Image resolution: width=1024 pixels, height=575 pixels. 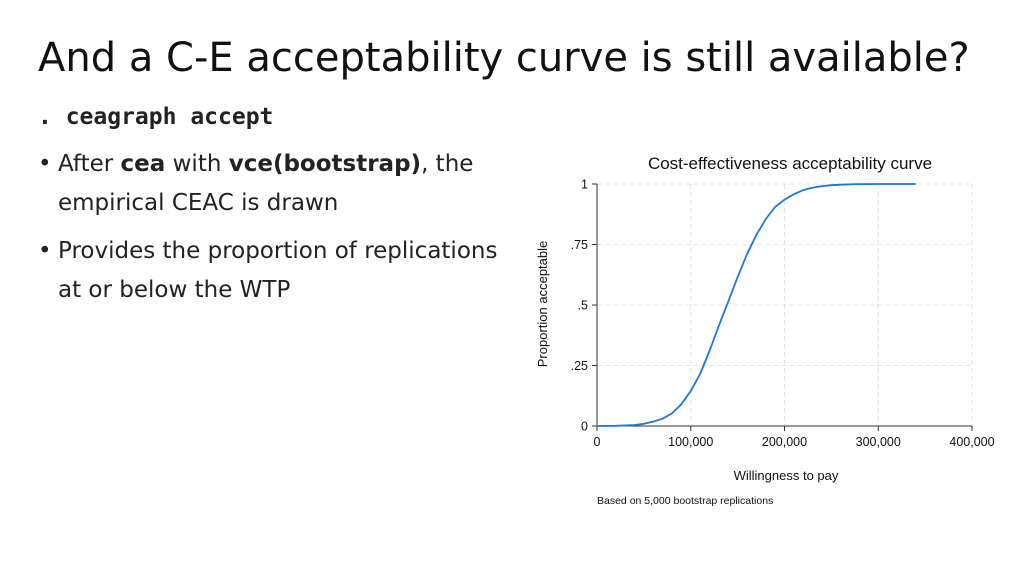 What do you see at coordinates (685, 501) in the screenshot?
I see `chart-note: Based on 5,000 bootstrap replications` at bounding box center [685, 501].